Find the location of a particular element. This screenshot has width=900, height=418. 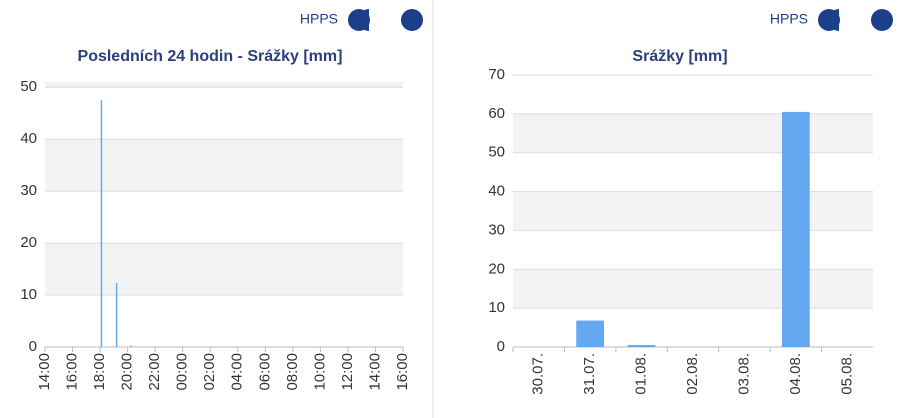

x-tick-label: 08:00 is located at coordinates (292, 372).